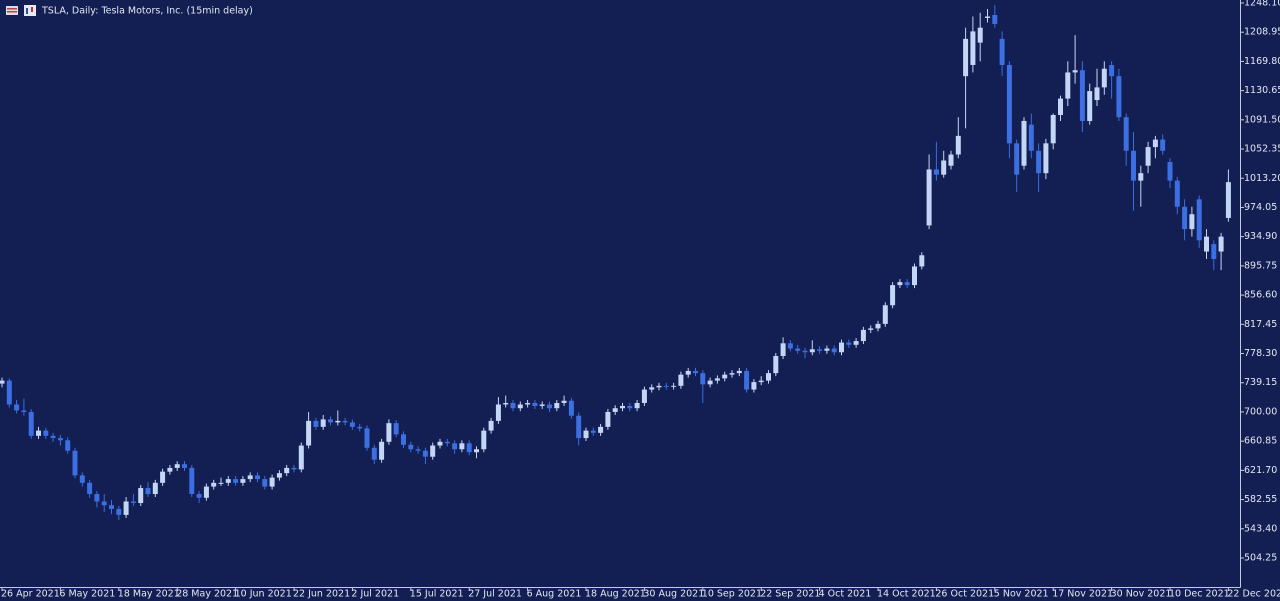 Image resolution: width=1280 pixels, height=601 pixels. What do you see at coordinates (1260, 528) in the screenshot?
I see `y-tick-label: 543.40` at bounding box center [1260, 528].